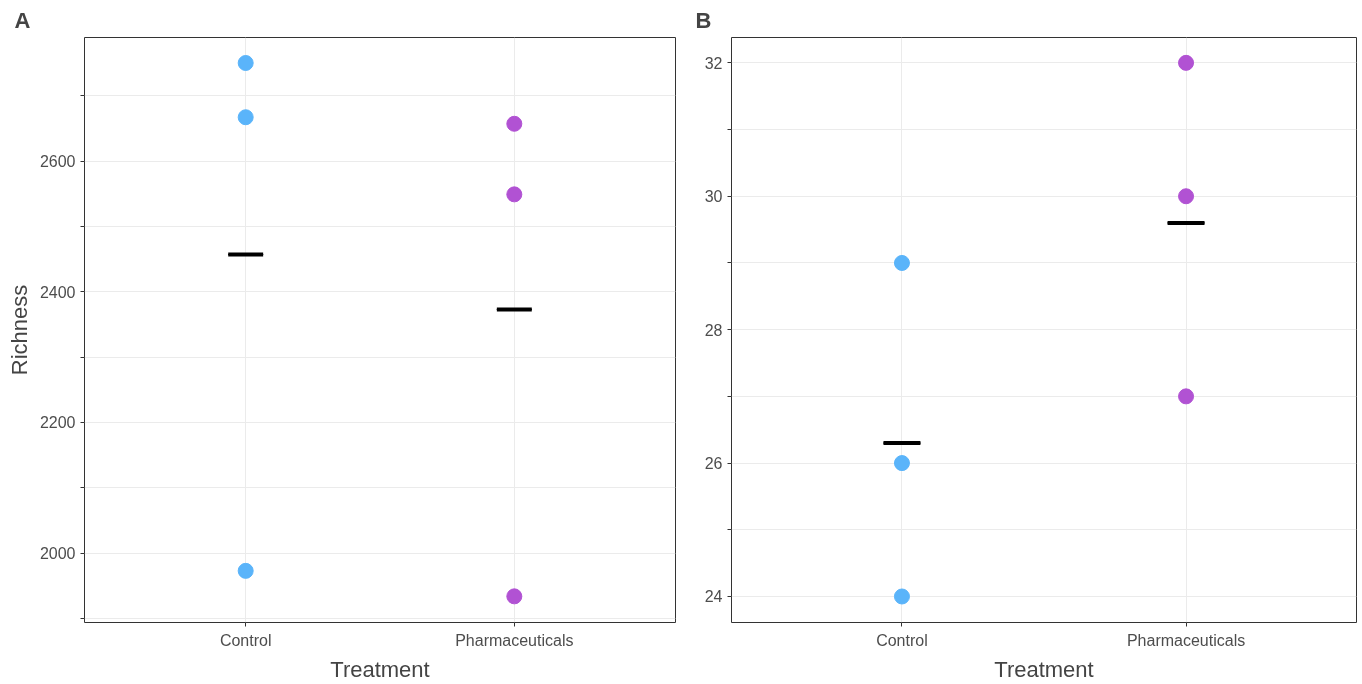  Describe the element at coordinates (57, 162) in the screenshot. I see `y-tick-label: 2600` at that location.